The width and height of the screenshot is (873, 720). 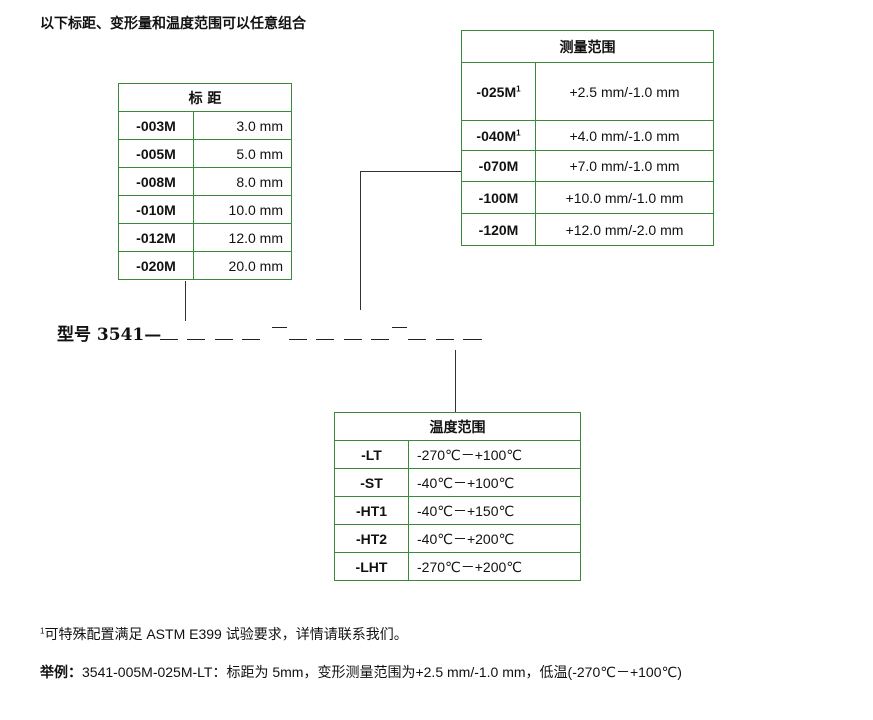 What do you see at coordinates (624, 166) in the screenshot?
I see `value-cell: +7.0 mm/-1.0 mm` at bounding box center [624, 166].